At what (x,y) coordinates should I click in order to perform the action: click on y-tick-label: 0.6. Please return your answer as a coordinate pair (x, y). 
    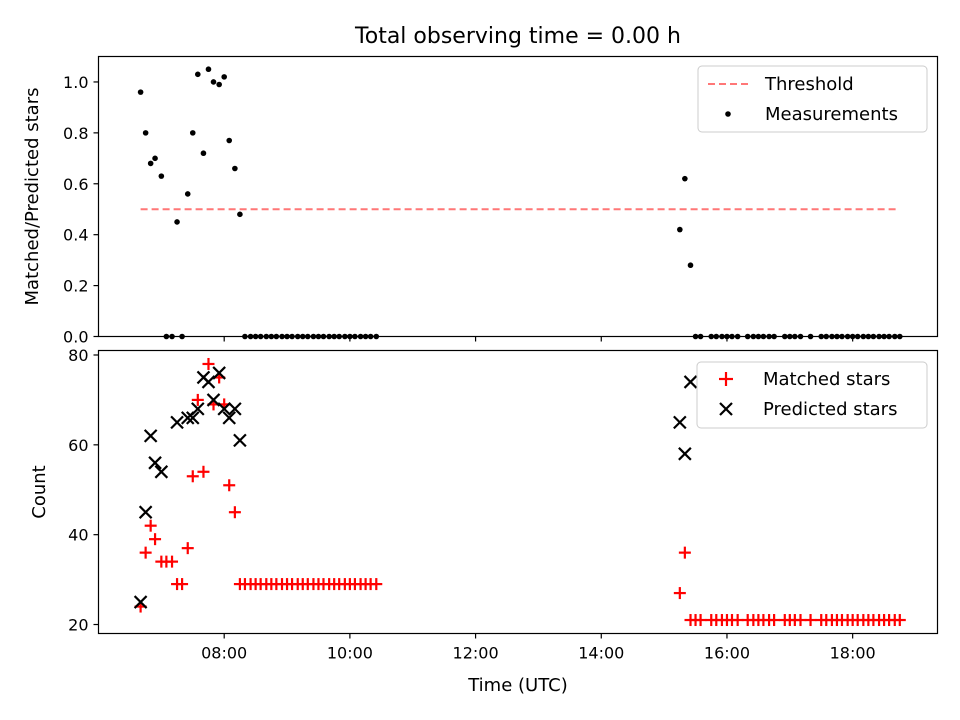
    Looking at the image, I should click on (75, 184).